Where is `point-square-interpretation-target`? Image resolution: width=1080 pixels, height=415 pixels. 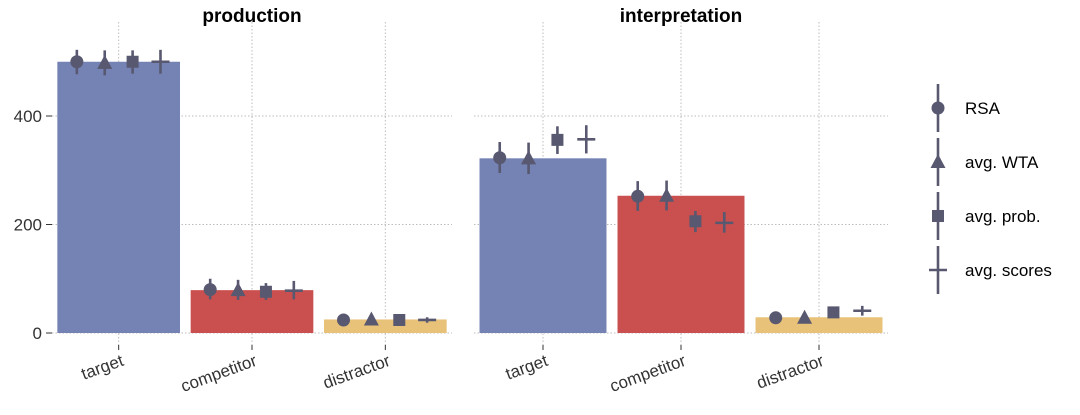
point-square-interpretation-target is located at coordinates (557, 139).